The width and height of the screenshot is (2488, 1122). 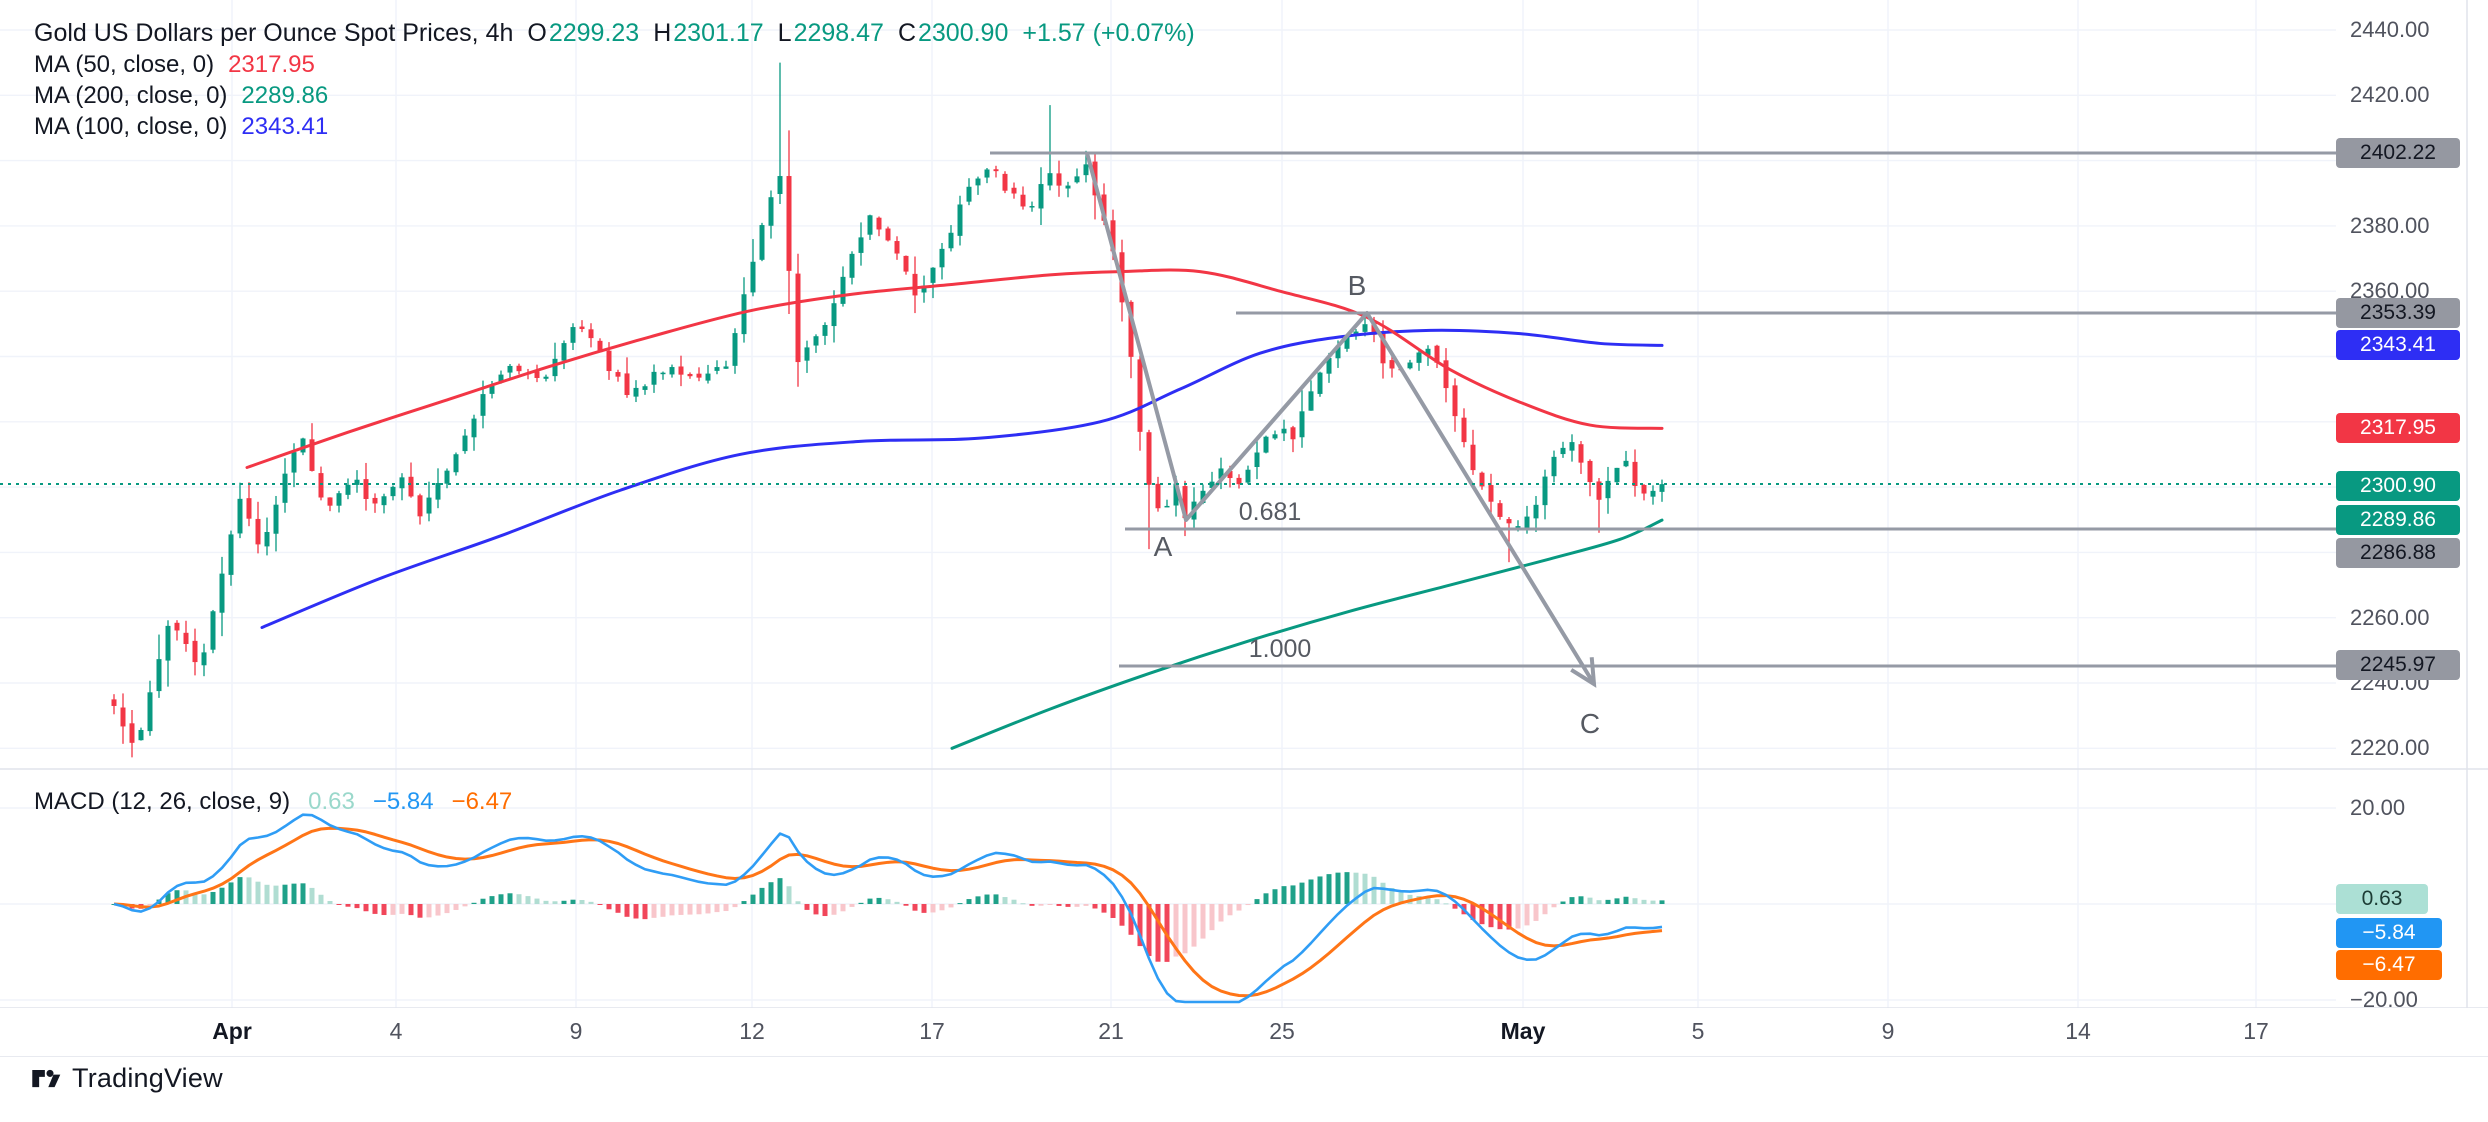 I want to click on arrowhead, so click(x=1583, y=672).